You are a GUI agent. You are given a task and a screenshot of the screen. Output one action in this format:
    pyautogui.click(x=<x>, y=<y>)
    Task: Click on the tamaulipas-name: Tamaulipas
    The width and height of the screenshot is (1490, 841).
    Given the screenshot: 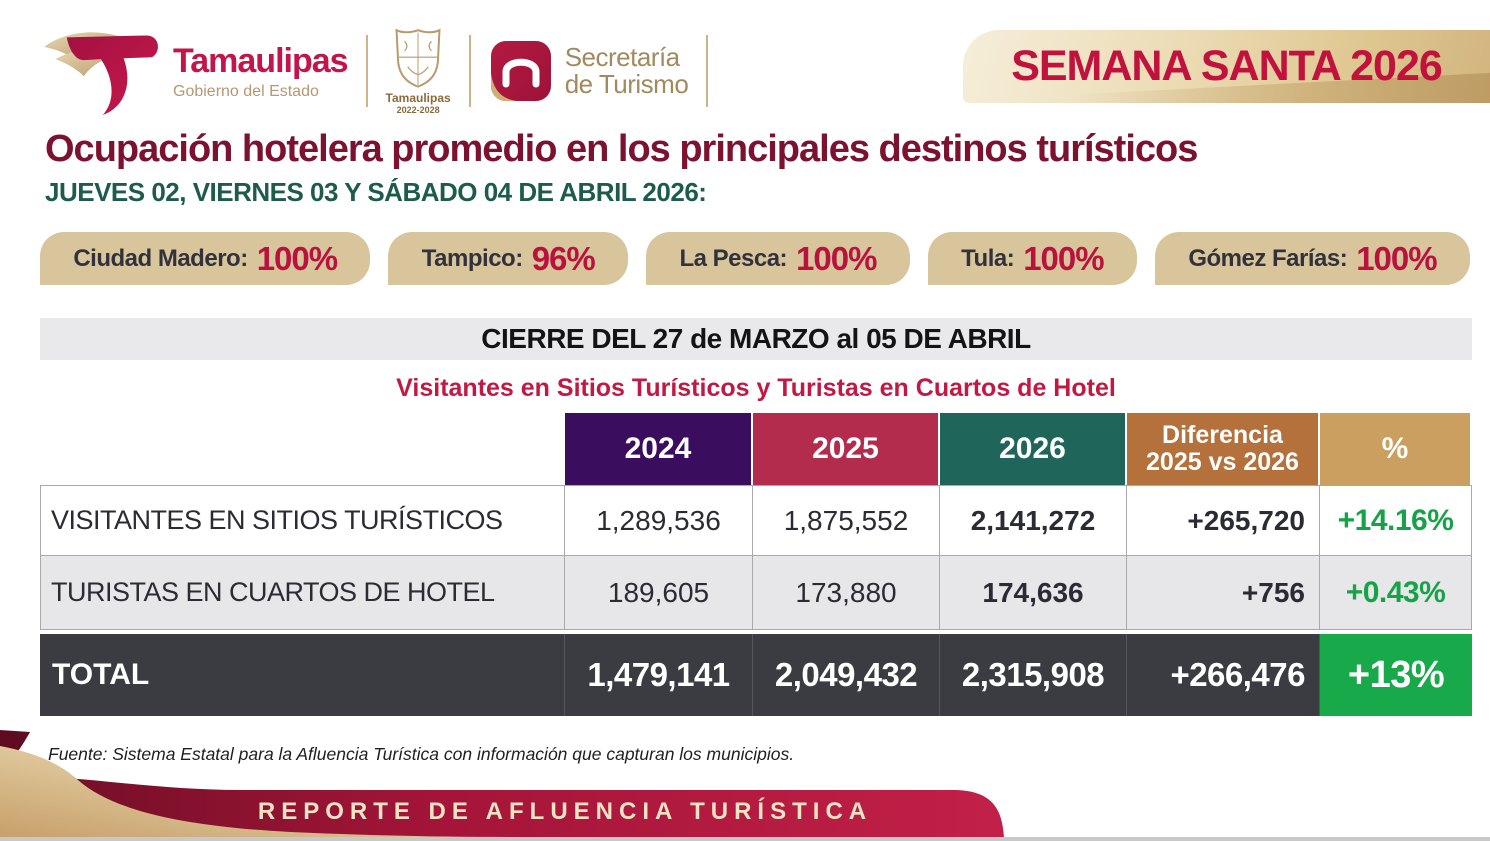 What is the action you would take?
    pyautogui.click(x=261, y=60)
    